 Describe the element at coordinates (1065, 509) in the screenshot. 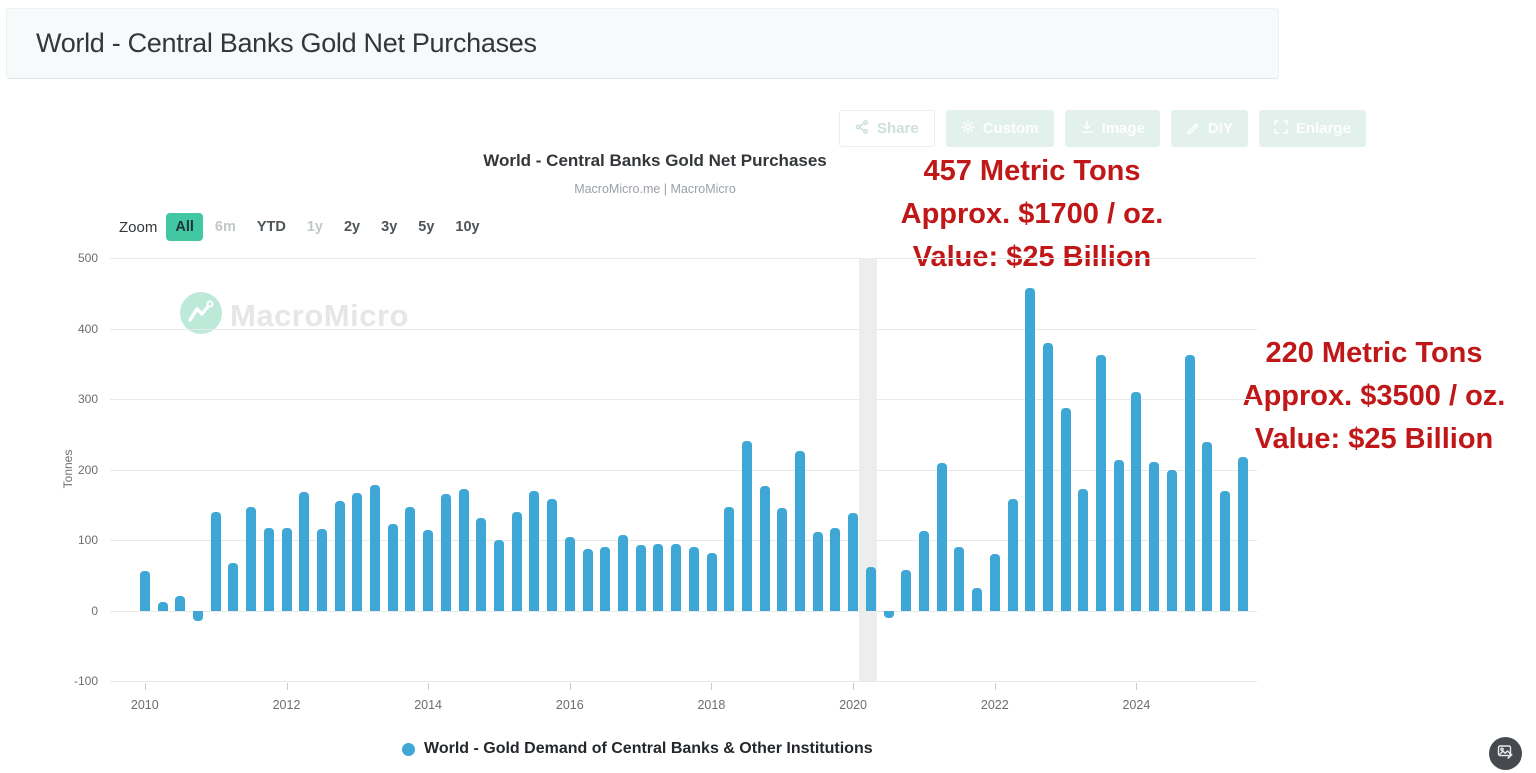

I see `bar-2023-Q1` at that location.